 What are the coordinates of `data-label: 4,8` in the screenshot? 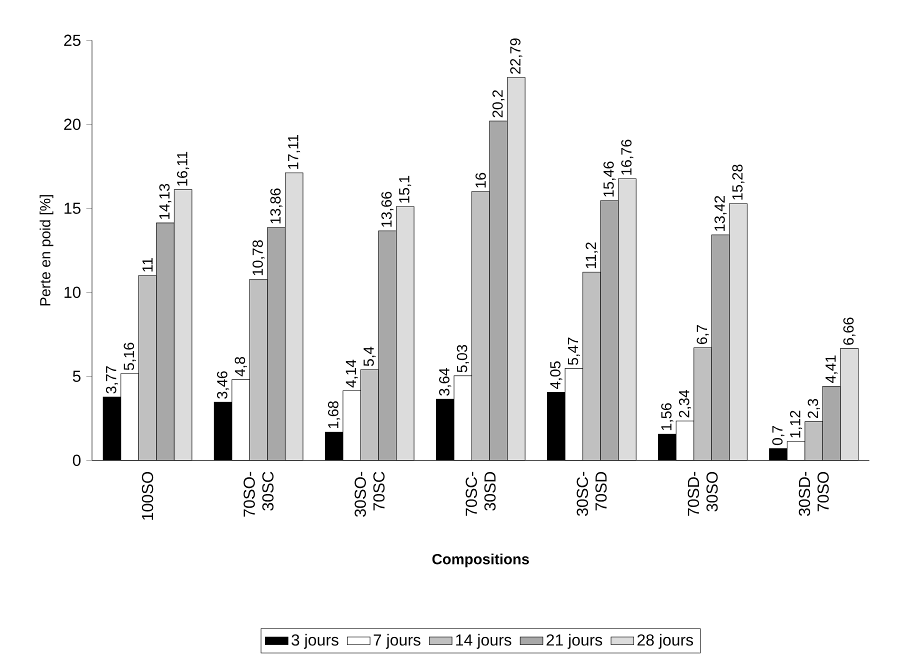 It's located at (240, 366).